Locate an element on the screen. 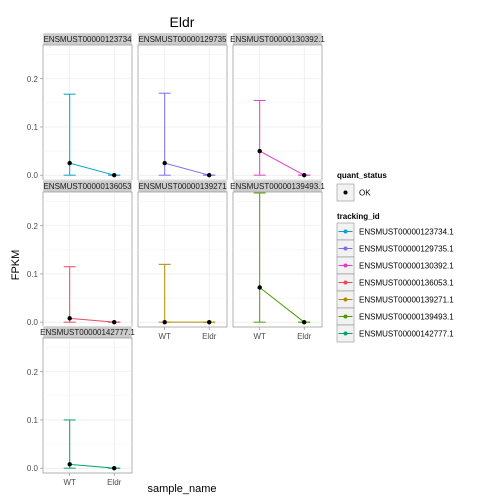  legend-label: ENSMUST00000136053.1 is located at coordinates (406, 283).